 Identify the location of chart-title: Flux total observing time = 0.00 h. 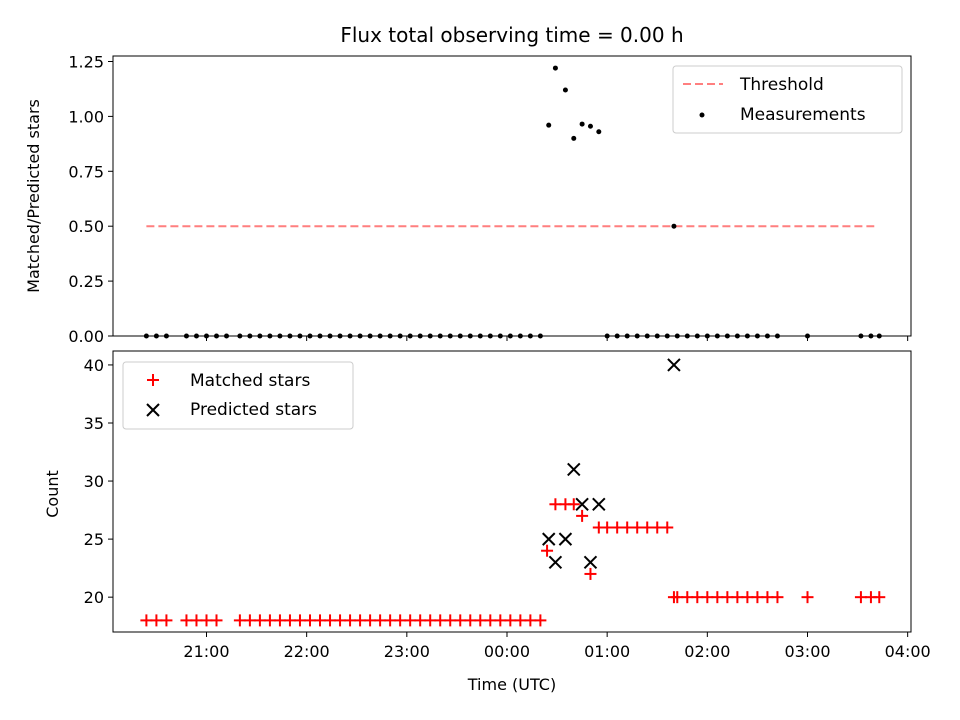
(511, 35).